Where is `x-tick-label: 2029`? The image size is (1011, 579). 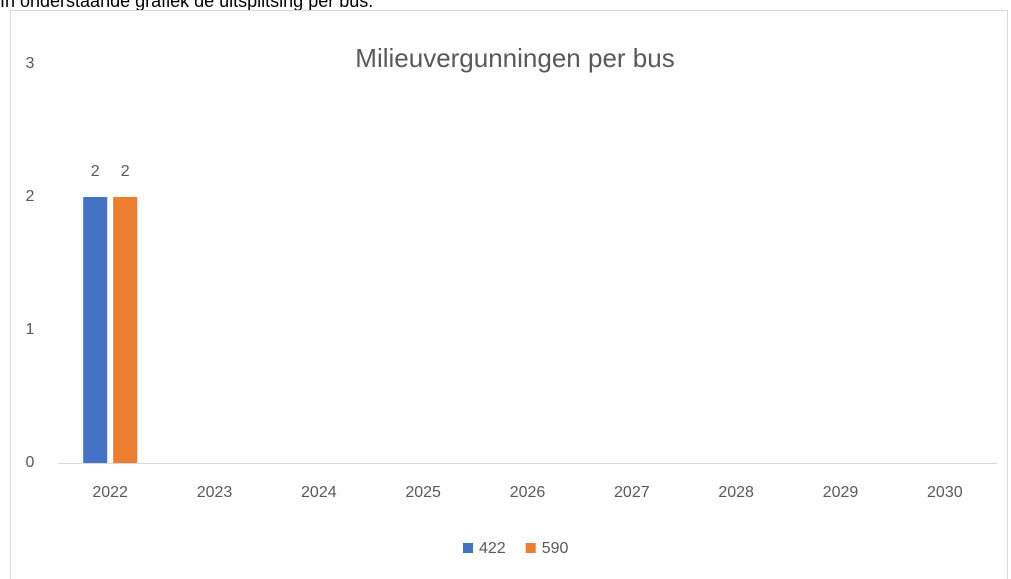
x-tick-label: 2029 is located at coordinates (841, 492).